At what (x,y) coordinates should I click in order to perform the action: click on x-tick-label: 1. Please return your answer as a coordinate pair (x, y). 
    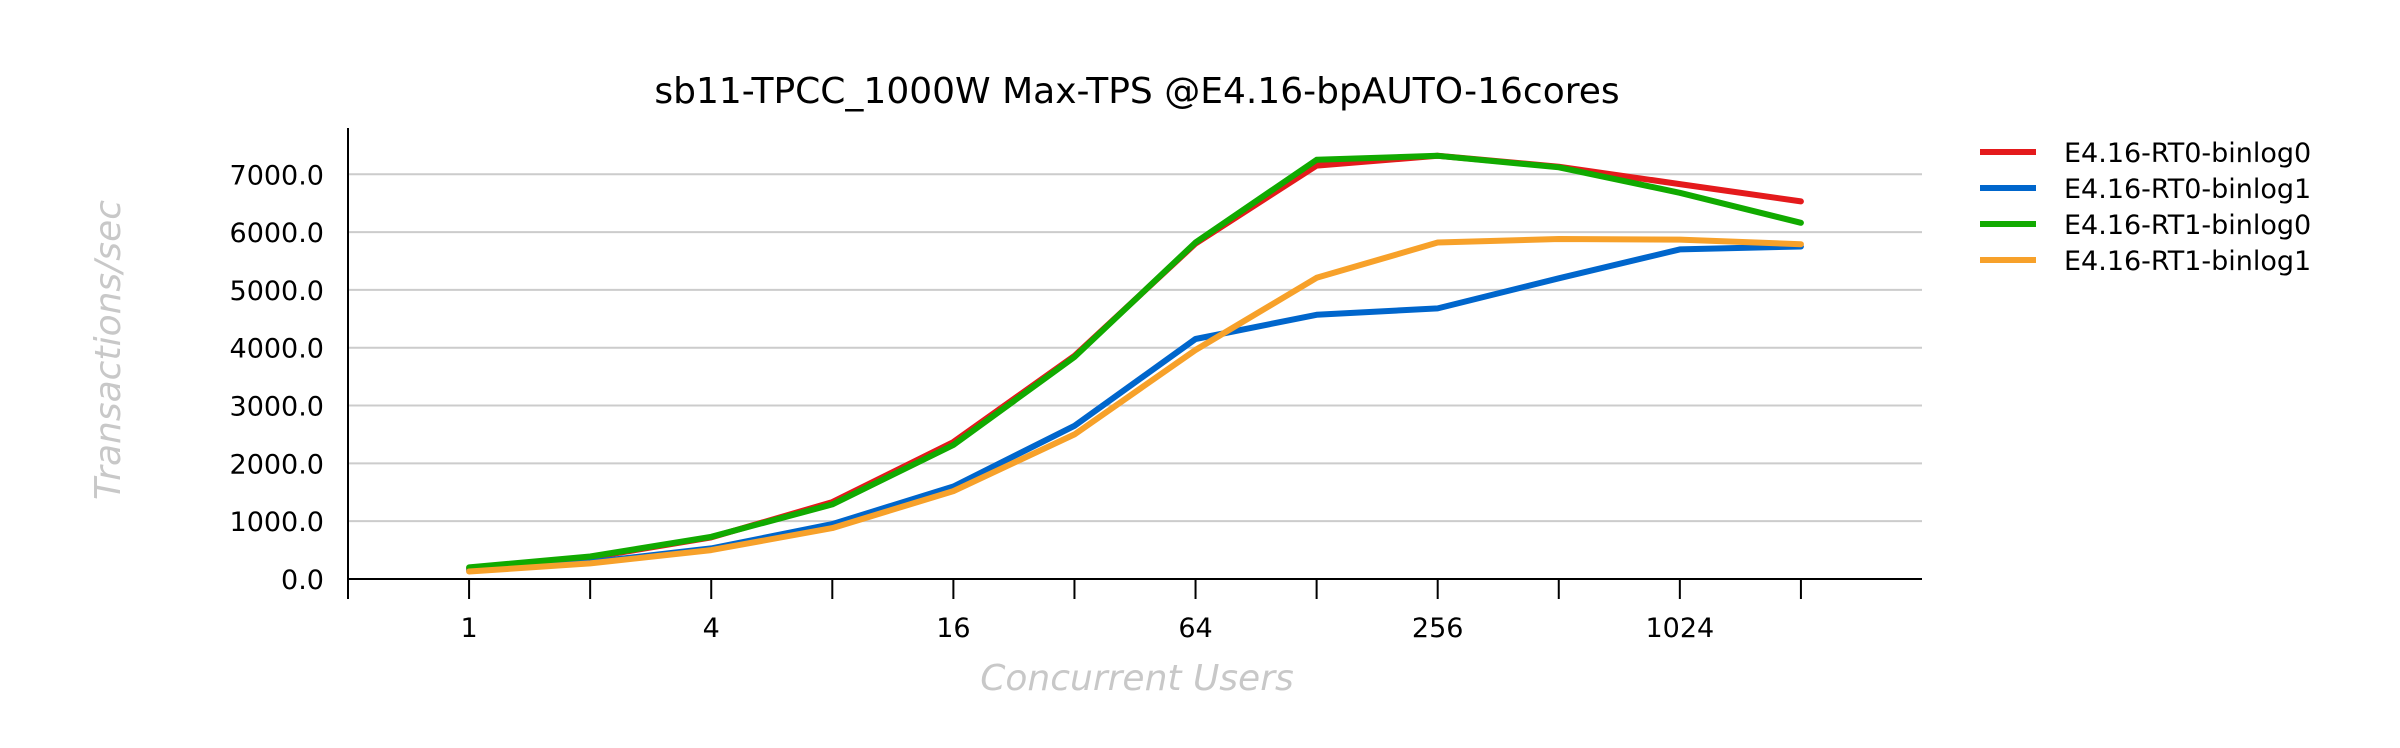
    Looking at the image, I should click on (468, 628).